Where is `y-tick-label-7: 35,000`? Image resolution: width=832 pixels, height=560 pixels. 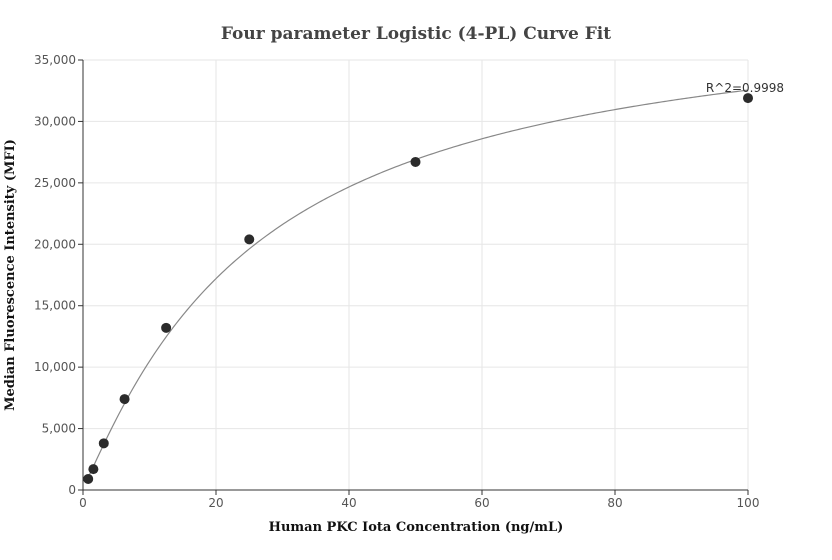
y-tick-label-7: 35,000 is located at coordinates (55, 60).